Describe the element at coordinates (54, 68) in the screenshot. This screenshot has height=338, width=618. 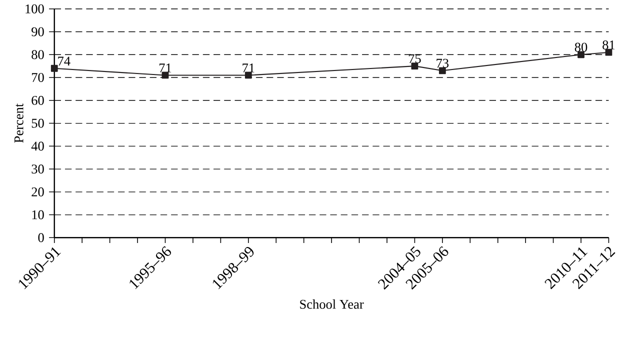
I see `point` at that location.